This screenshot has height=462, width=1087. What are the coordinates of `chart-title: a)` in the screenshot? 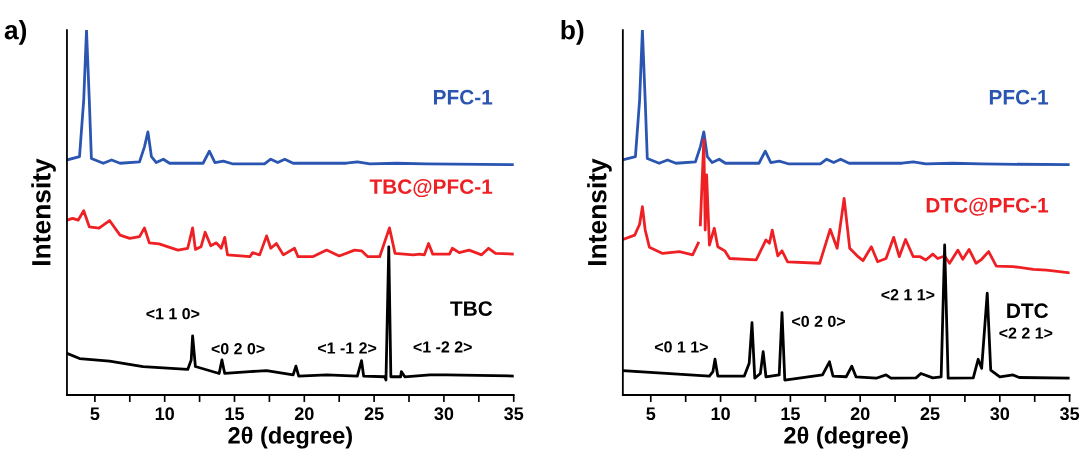 It's located at (15, 32).